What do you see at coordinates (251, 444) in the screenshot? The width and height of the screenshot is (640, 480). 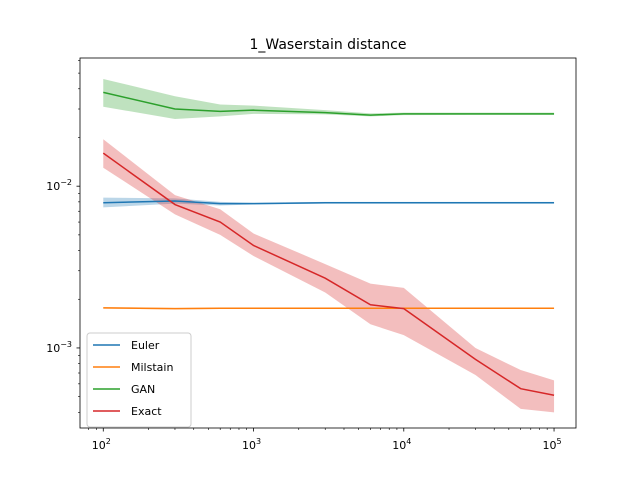 I see `x-tick-label: 10³` at bounding box center [251, 444].